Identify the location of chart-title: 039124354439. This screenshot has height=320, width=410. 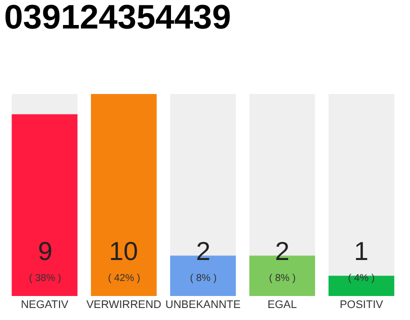
(118, 18).